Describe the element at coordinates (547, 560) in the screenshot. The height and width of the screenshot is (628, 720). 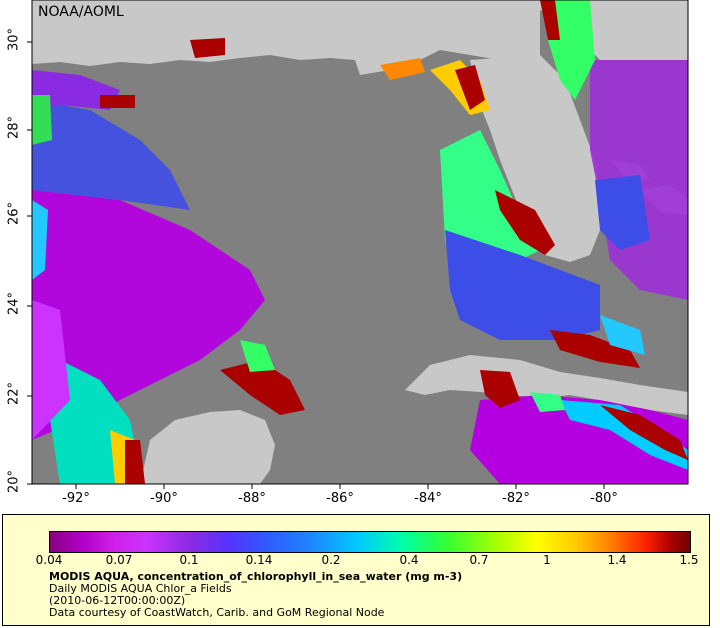
I see `colorbar-tick-label: 1` at that location.